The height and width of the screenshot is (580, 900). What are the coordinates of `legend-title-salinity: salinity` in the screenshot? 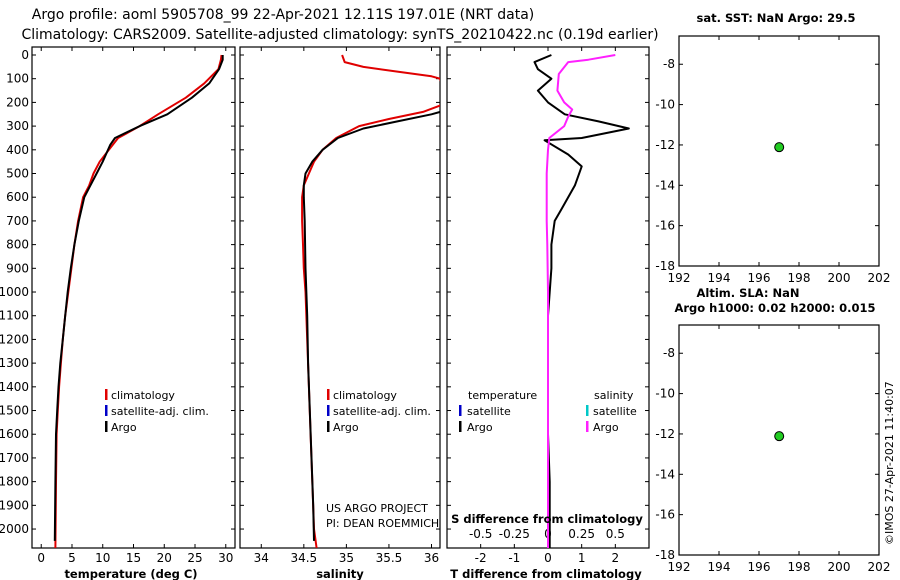 It's located at (614, 395).